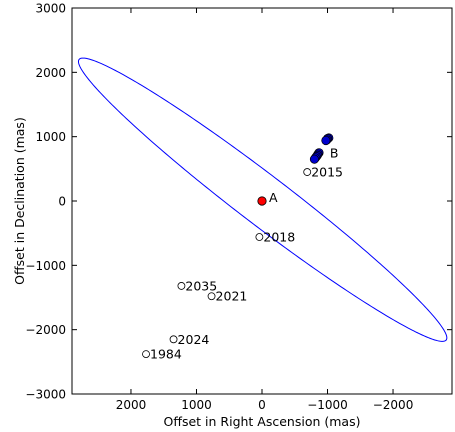  What do you see at coordinates (196, 405) in the screenshot?
I see `x-tick-label: 1000` at bounding box center [196, 405].